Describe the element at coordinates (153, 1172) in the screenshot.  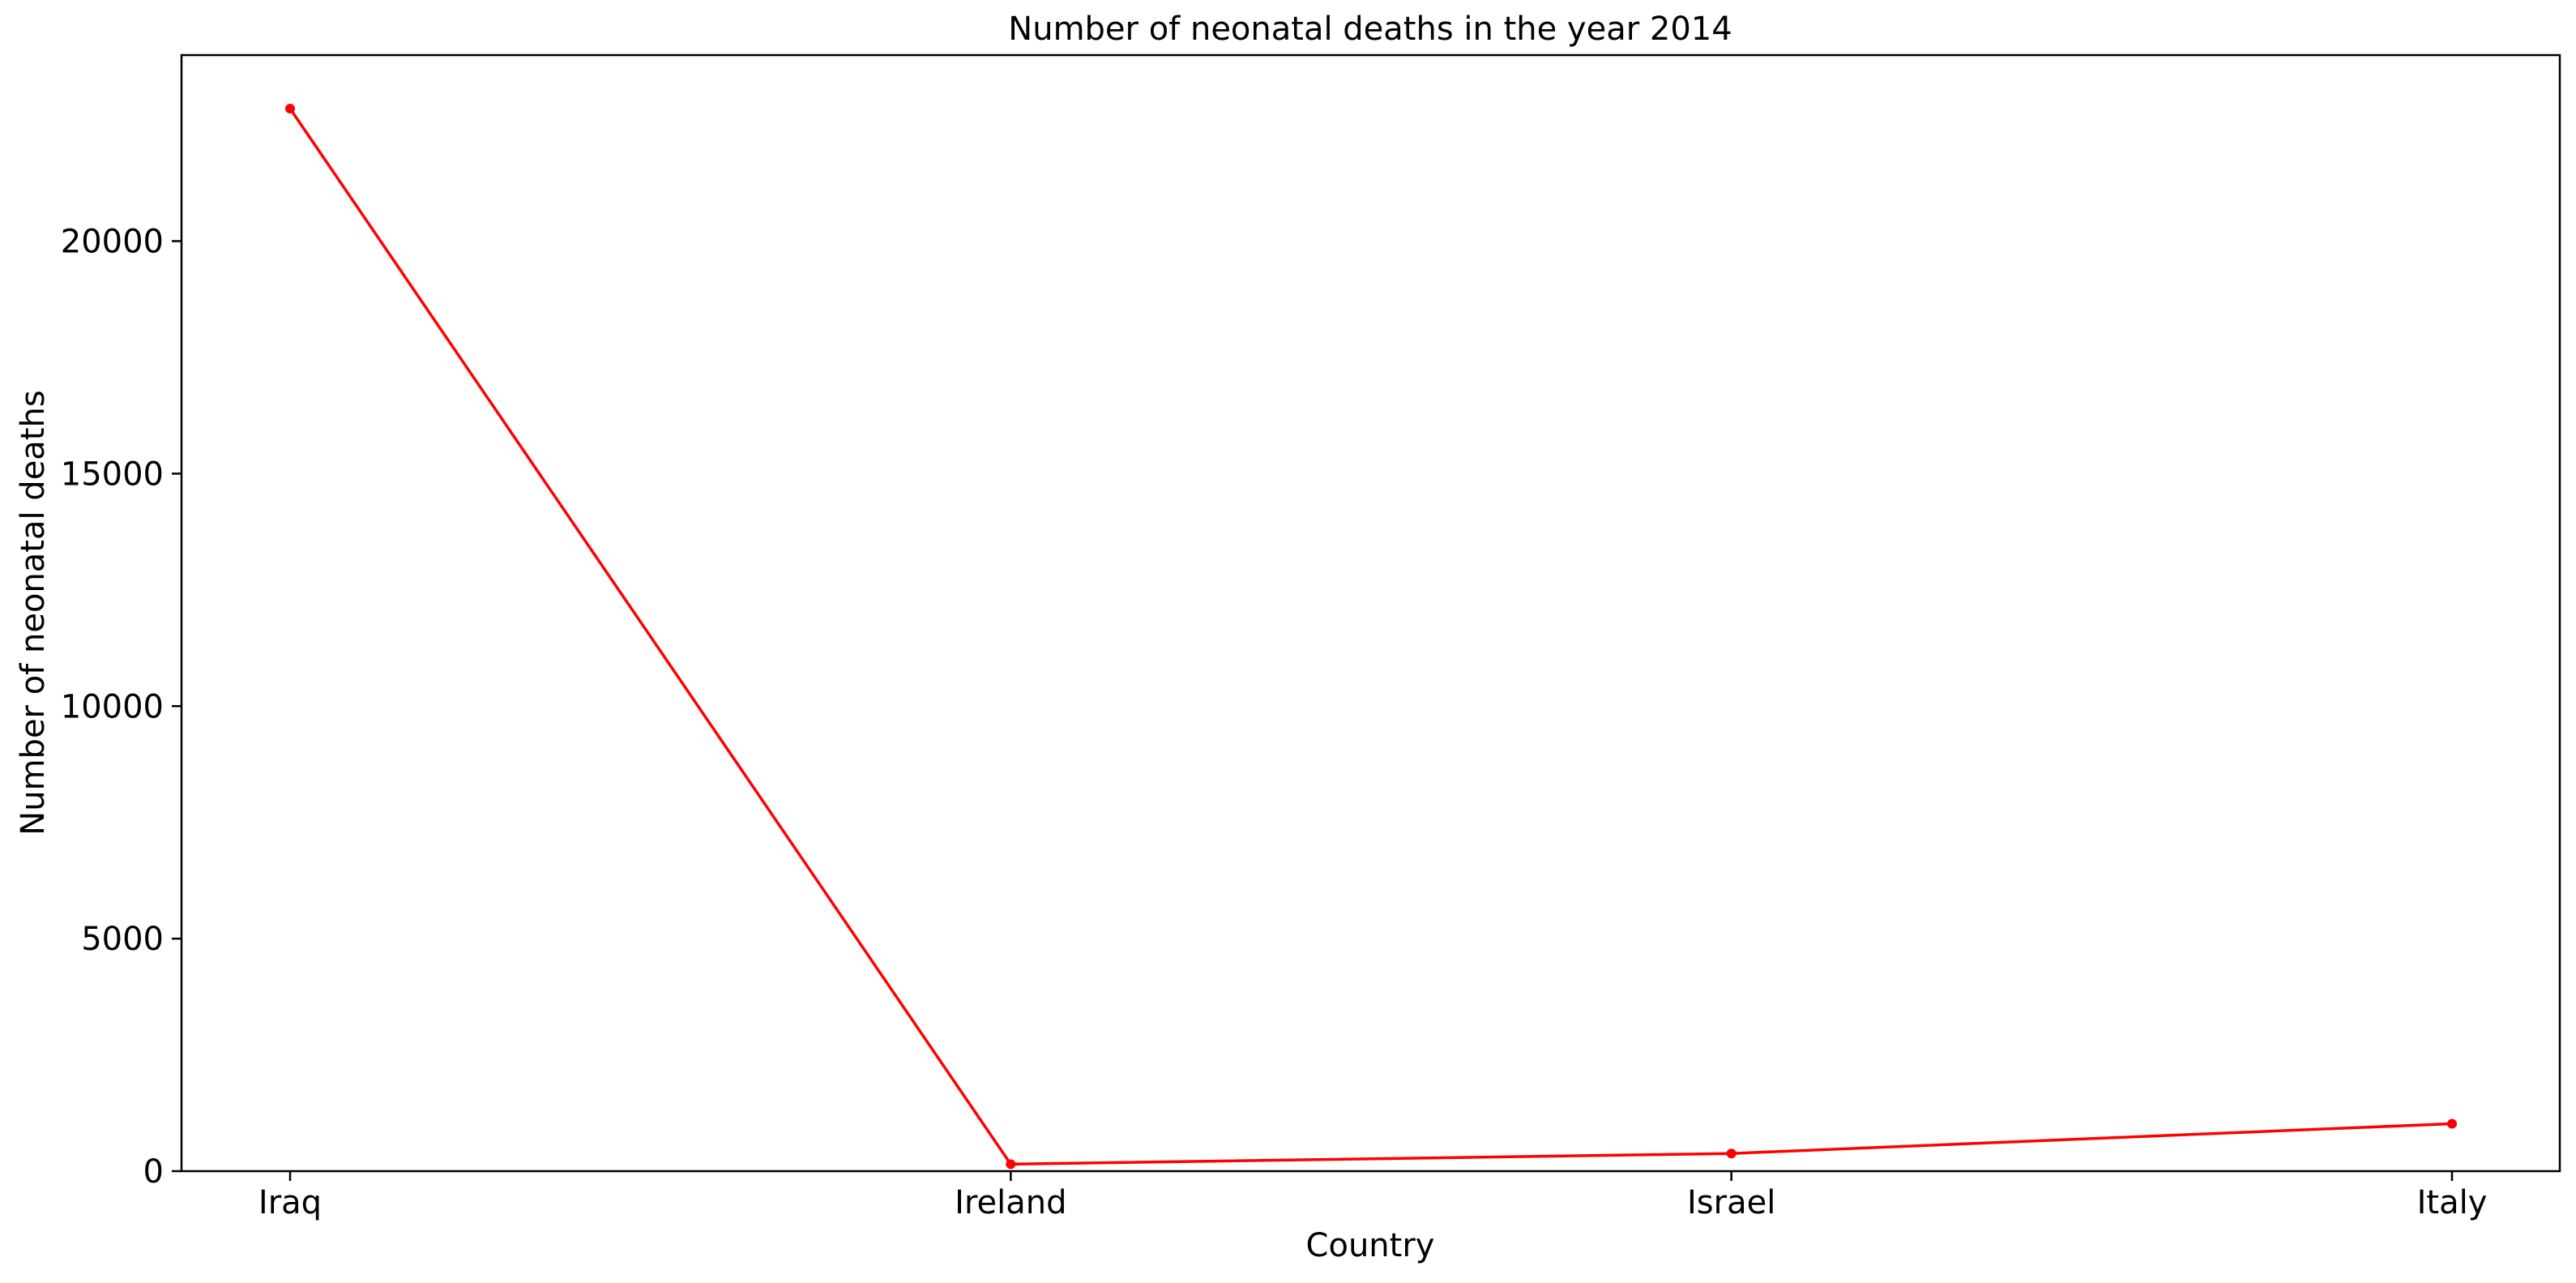
I see `y-tick-label: 0` at that location.